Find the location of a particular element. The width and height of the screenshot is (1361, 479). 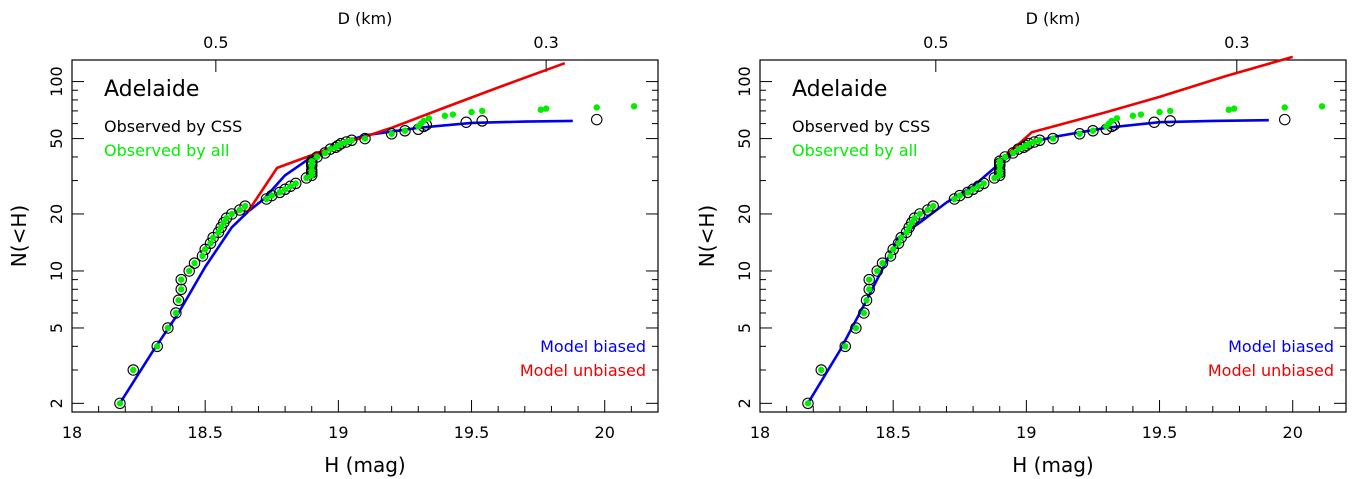

y-axis-title: N(<H) is located at coordinates (19, 236).